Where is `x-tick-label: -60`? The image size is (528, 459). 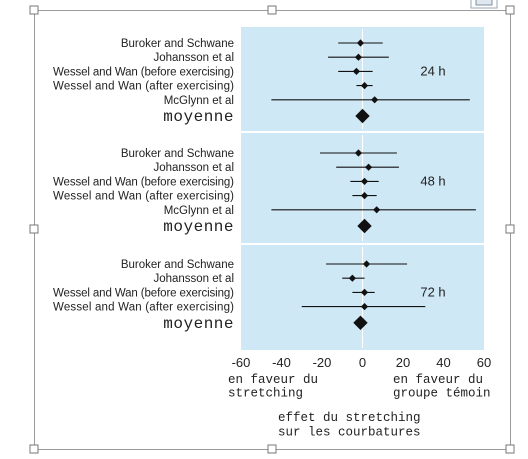
x-tick-label: -60 is located at coordinates (241, 362).